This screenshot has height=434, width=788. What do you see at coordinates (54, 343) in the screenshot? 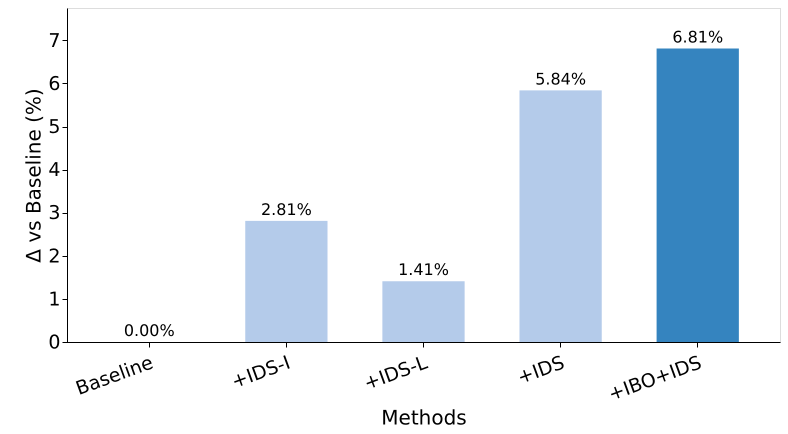
I see `y-tick-label: 0` at bounding box center [54, 343].